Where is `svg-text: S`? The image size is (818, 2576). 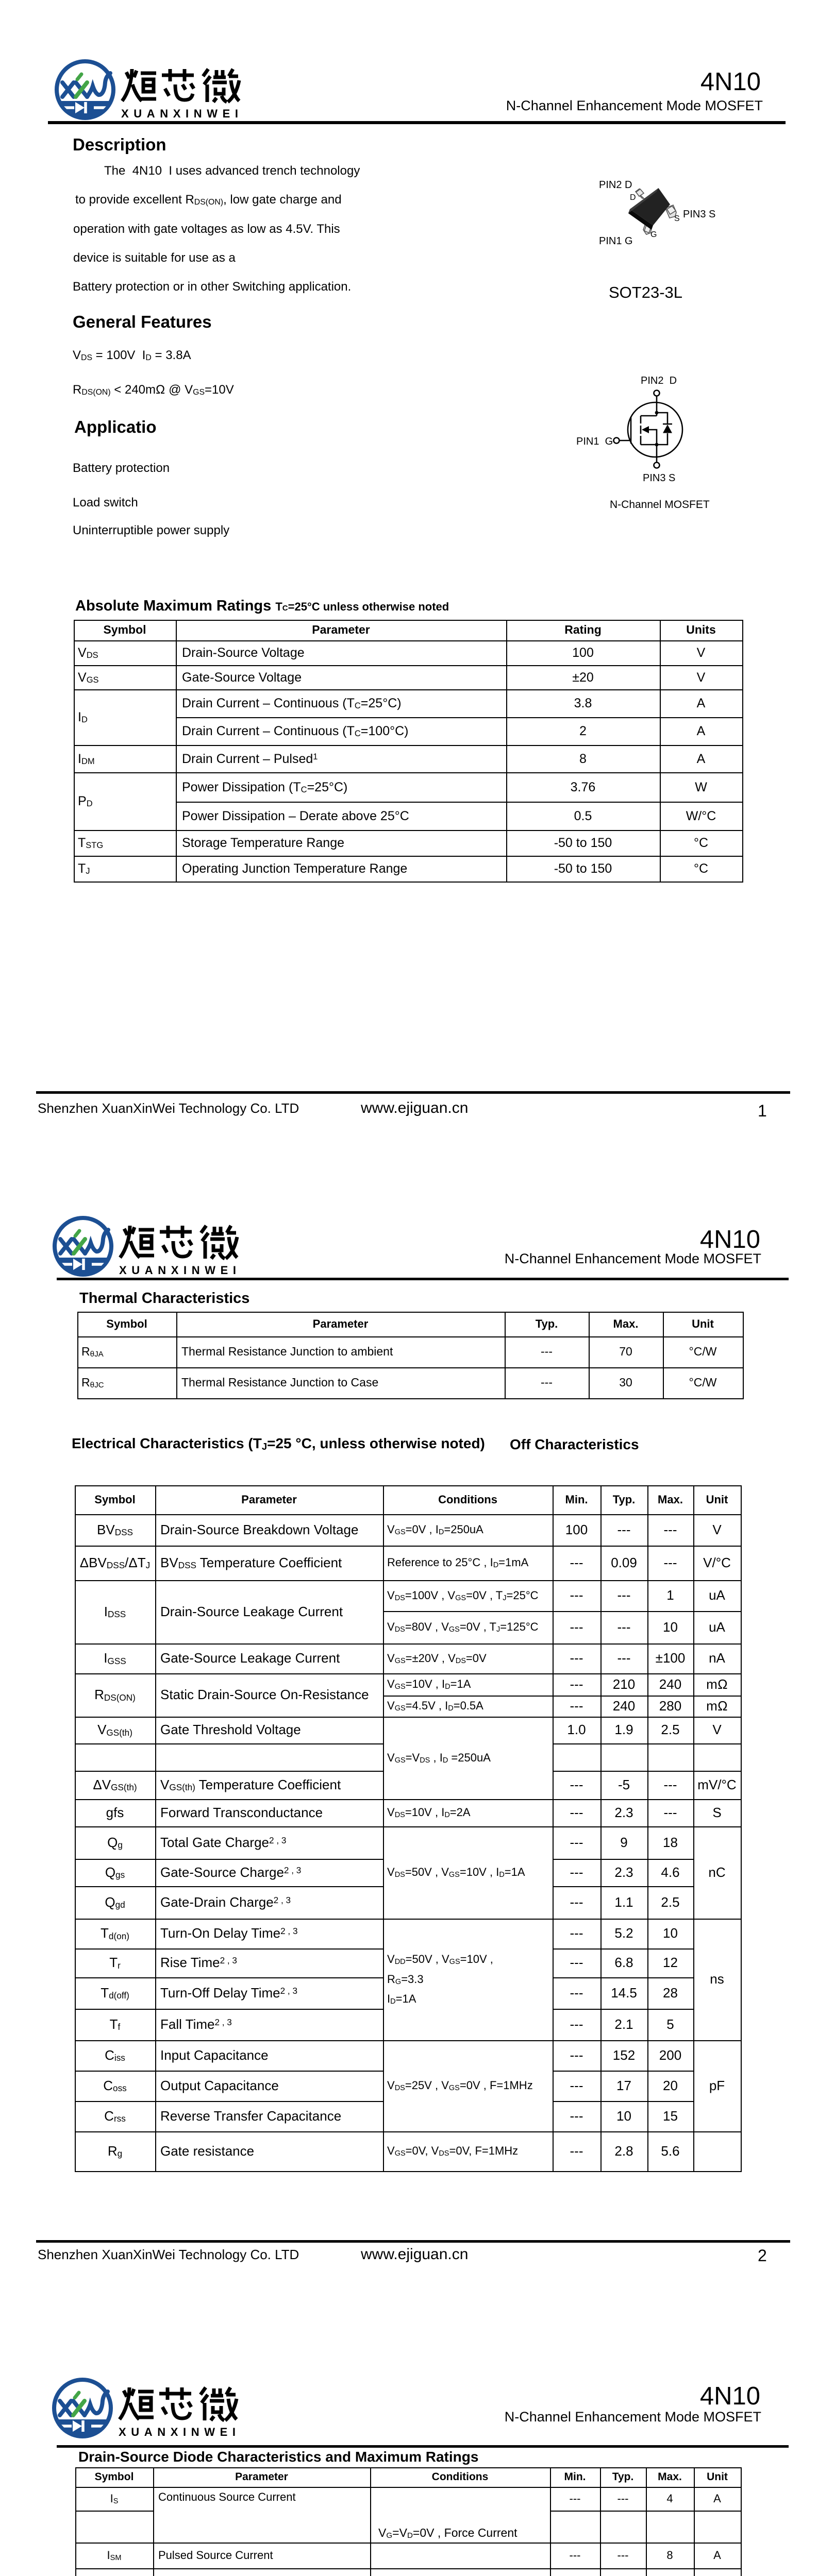 svg-text: S is located at coordinates (677, 218).